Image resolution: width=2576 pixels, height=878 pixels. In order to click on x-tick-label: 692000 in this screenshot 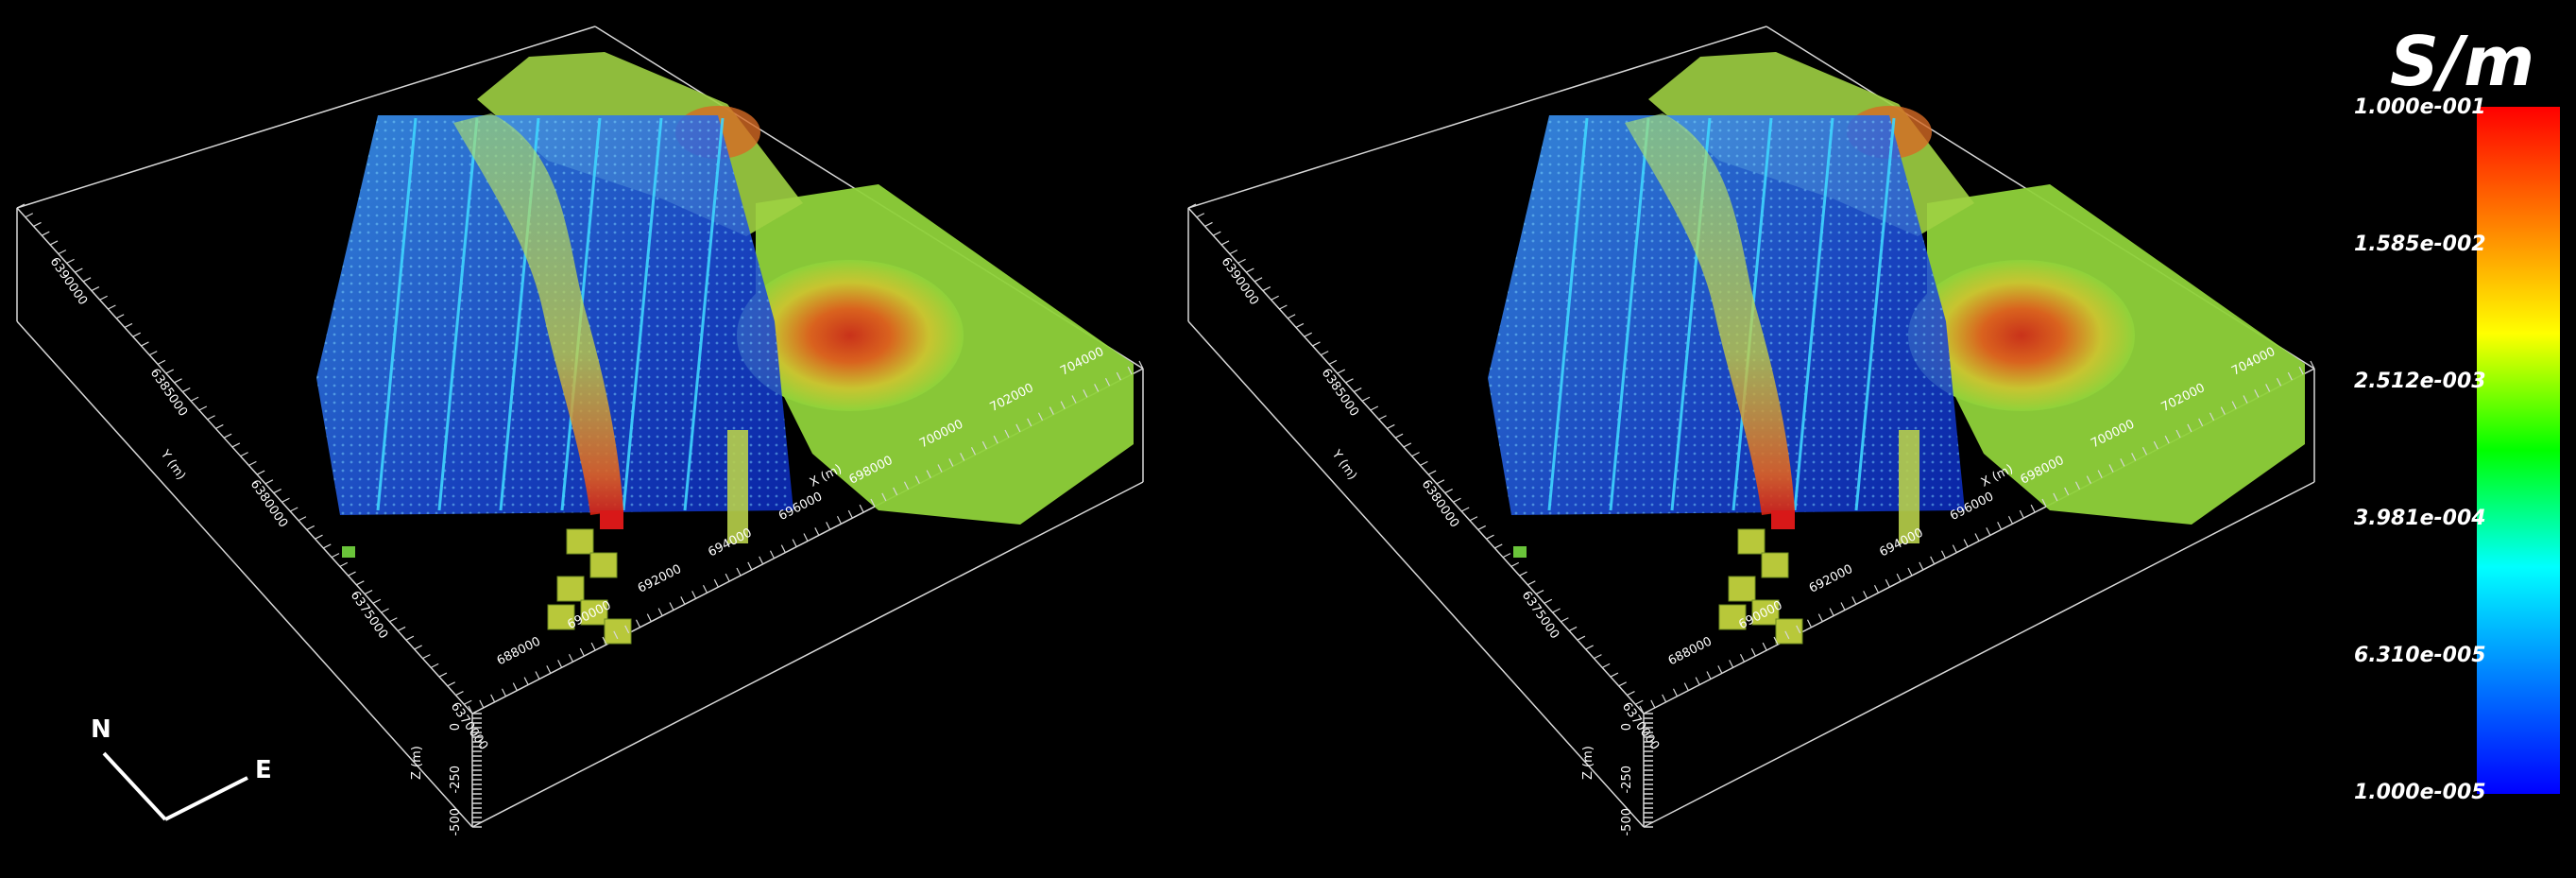, I will do `click(1831, 579)`.